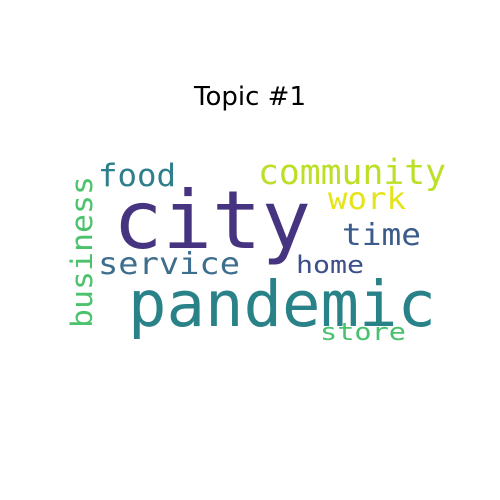  Describe the element at coordinates (330, 265) in the screenshot. I see `word-home: home` at that location.